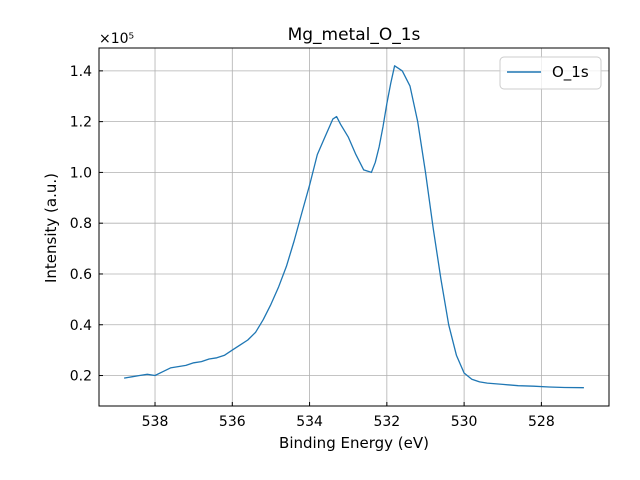 The width and height of the screenshot is (640, 480). What do you see at coordinates (354, 443) in the screenshot?
I see `x-axis-label: Binding Energy (eV)` at bounding box center [354, 443].